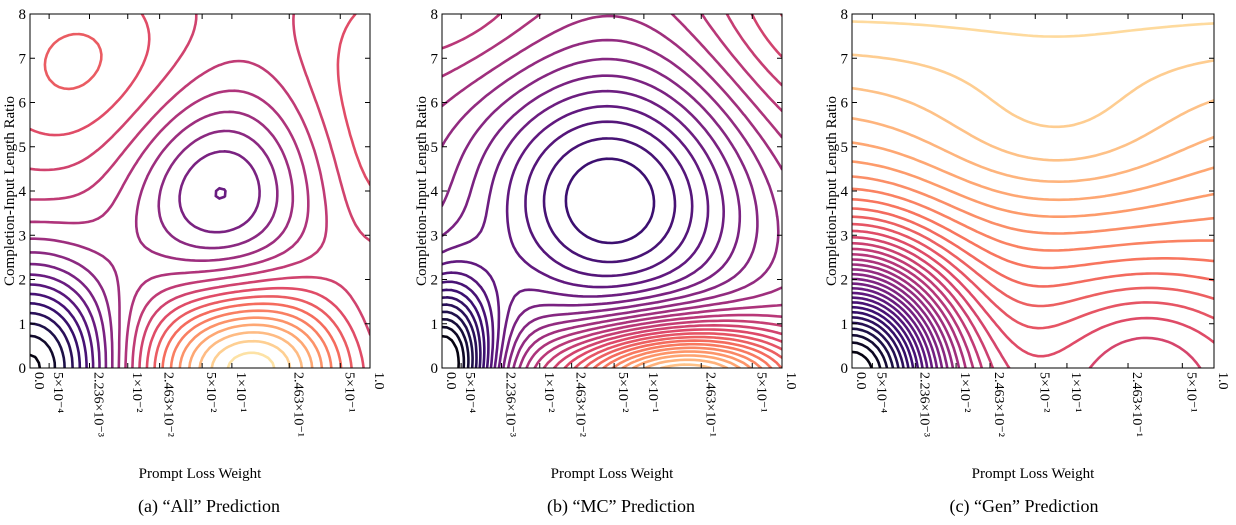 This screenshot has width=1236, height=525. What do you see at coordinates (832, 191) in the screenshot?
I see `y-axis-label-c: Completion-Input Length Ratio` at bounding box center [832, 191].